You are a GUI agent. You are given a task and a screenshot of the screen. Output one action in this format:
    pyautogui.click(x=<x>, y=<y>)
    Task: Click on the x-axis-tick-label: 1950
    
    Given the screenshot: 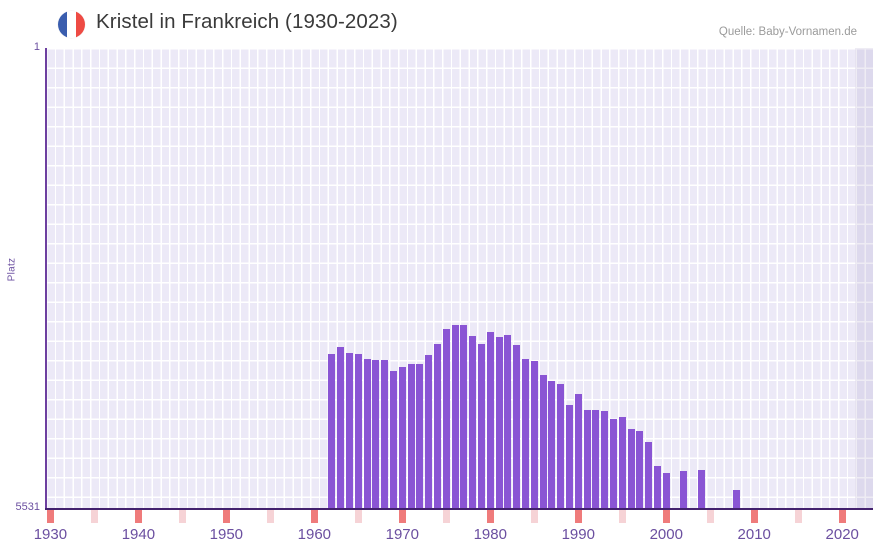 What is the action you would take?
    pyautogui.click(x=226, y=534)
    